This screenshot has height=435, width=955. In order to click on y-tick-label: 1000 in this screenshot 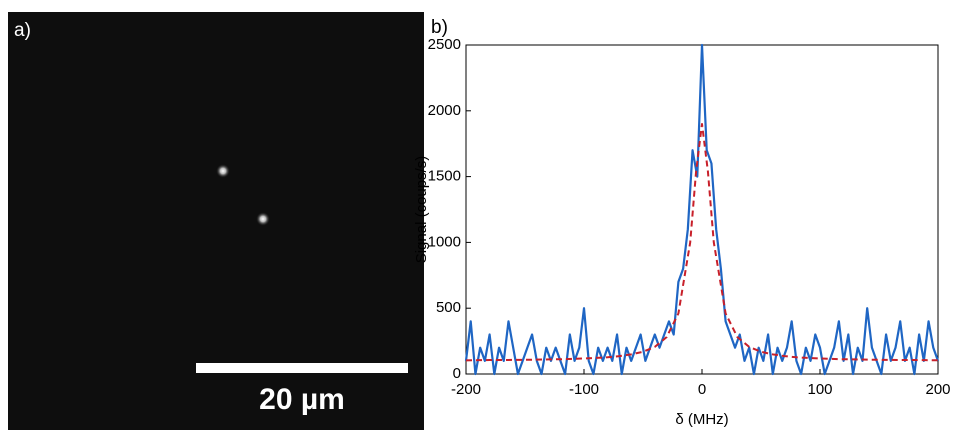, I will do `click(444, 241)`.